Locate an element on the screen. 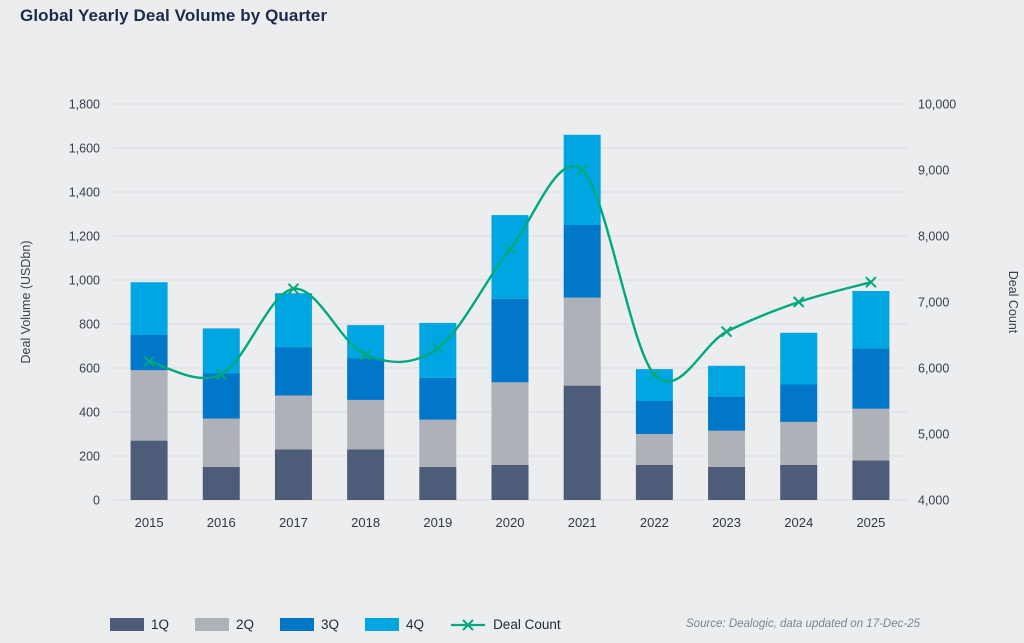  bar-segment-2021-3q is located at coordinates (582, 261).